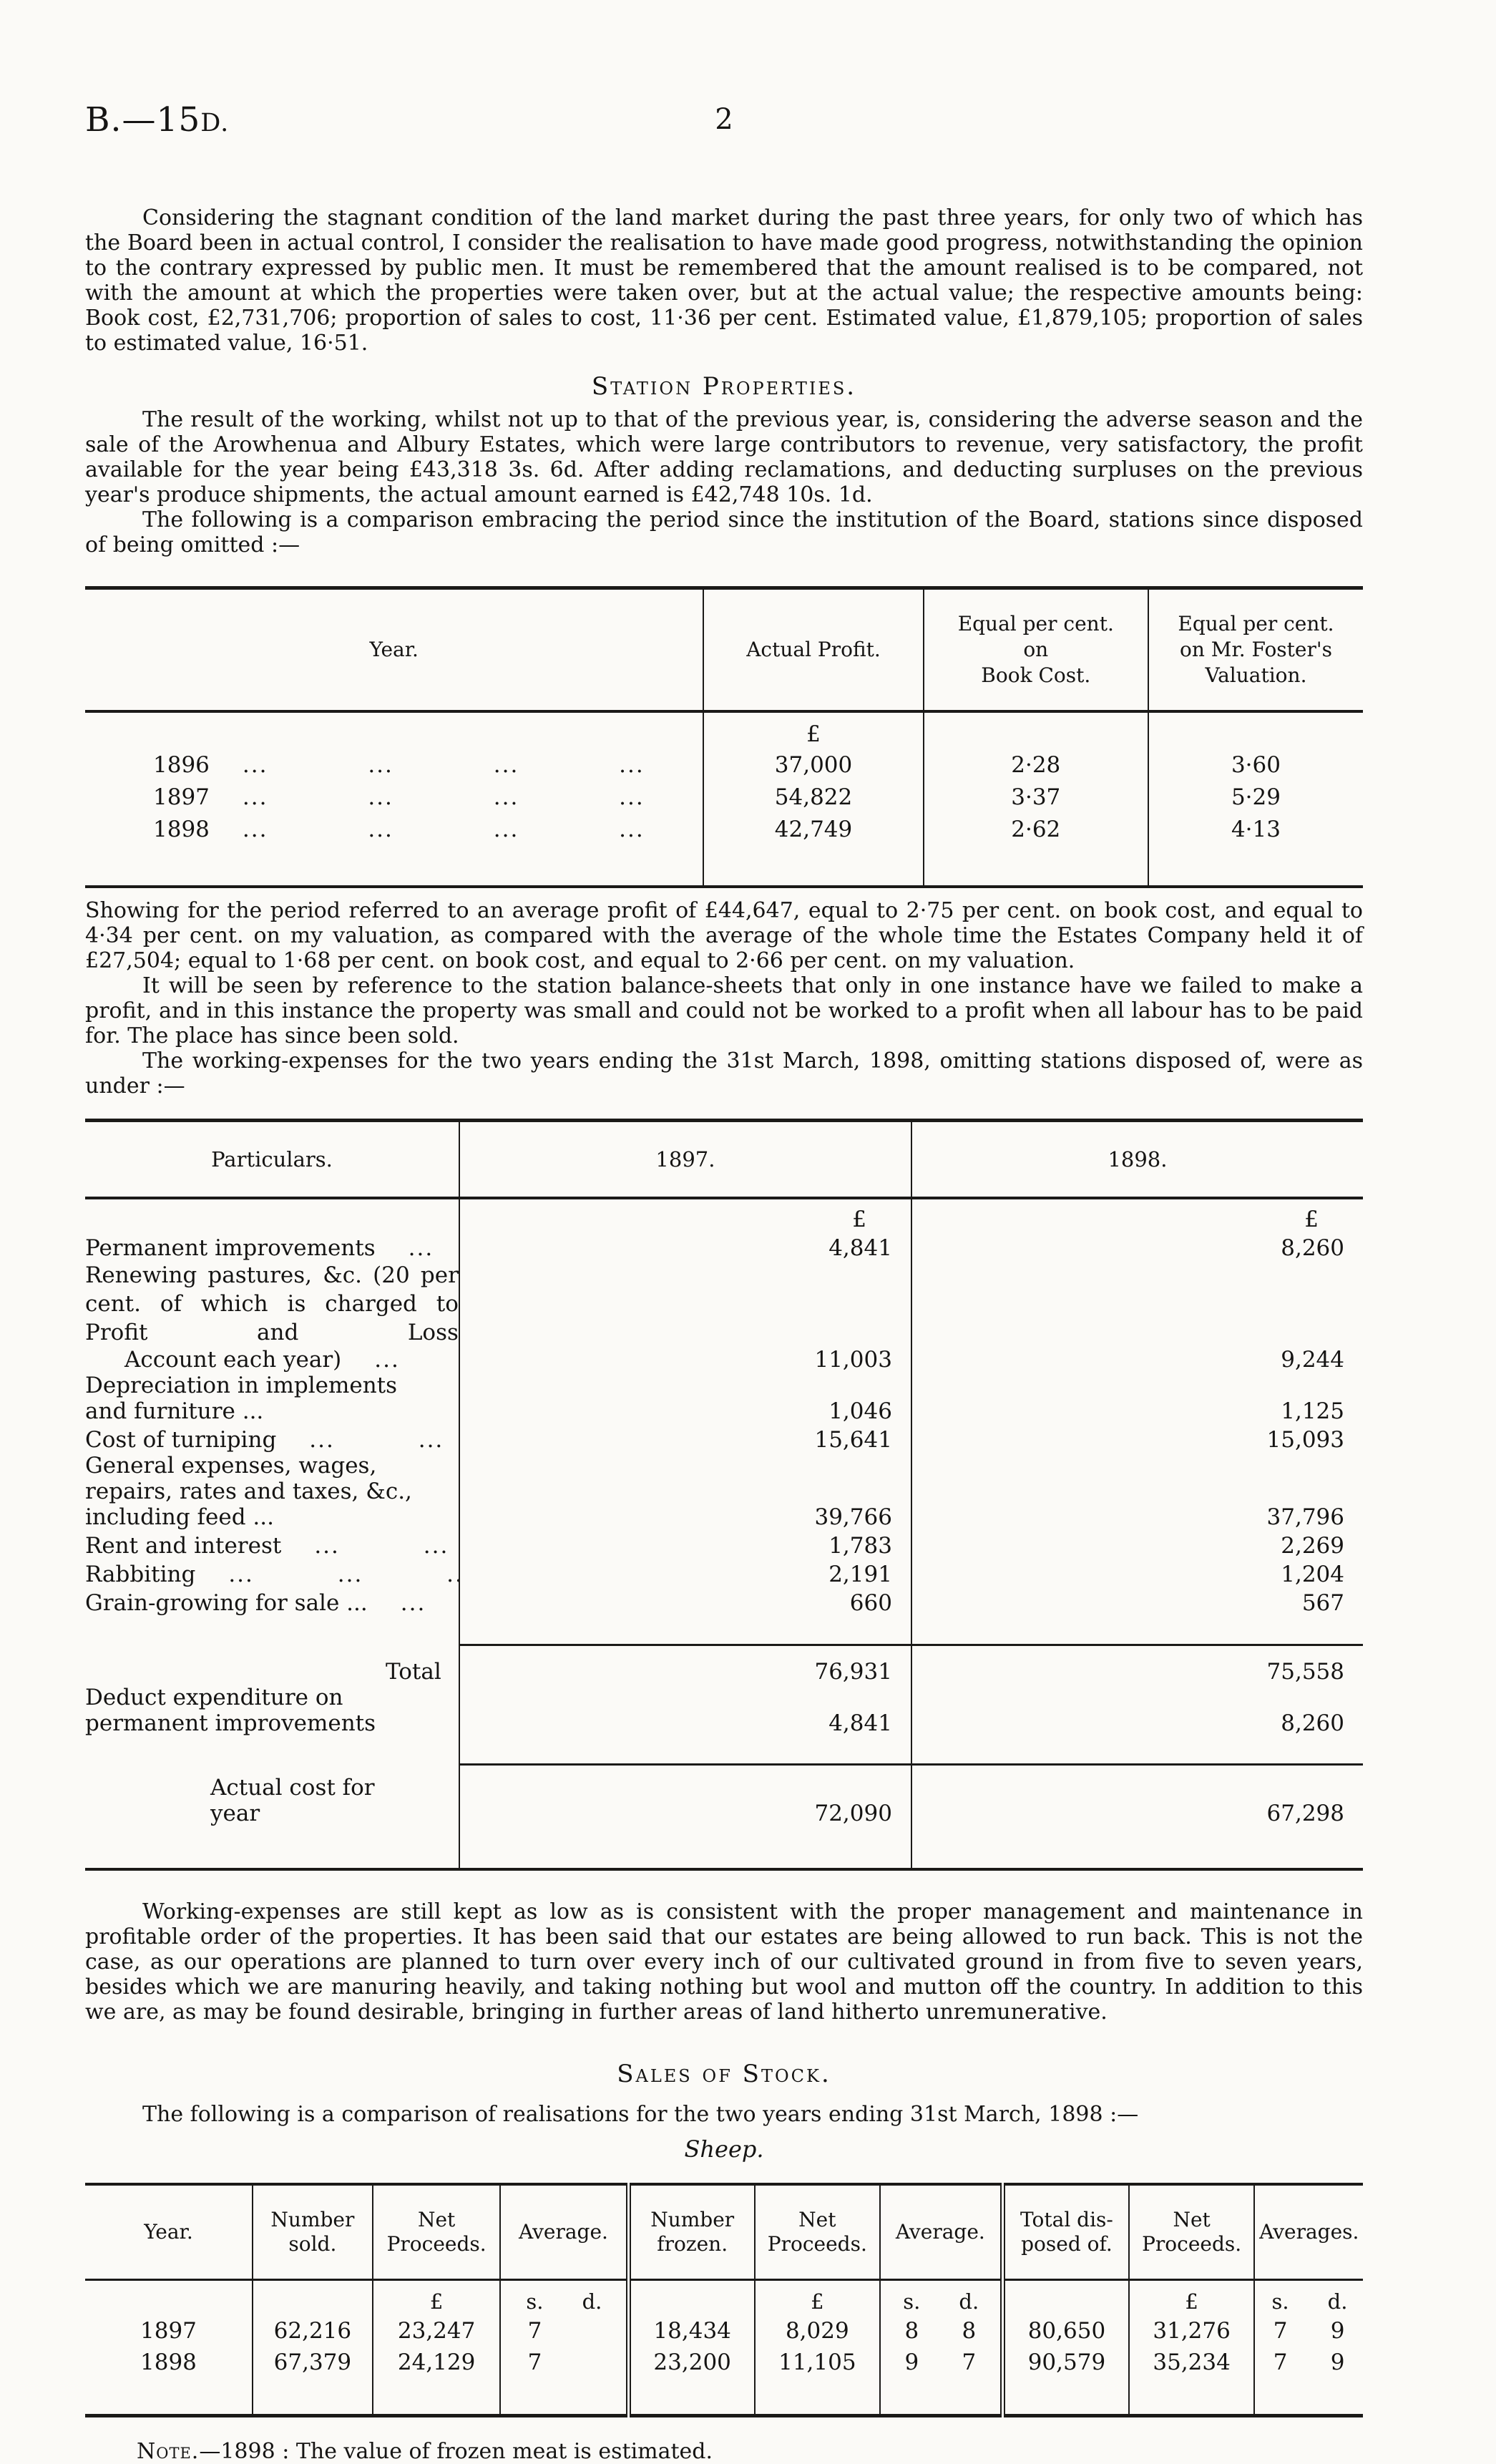 The image size is (1496, 2464). Describe the element at coordinates (1136, 1664) in the screenshot. I see `total-1898: 75,558` at that location.